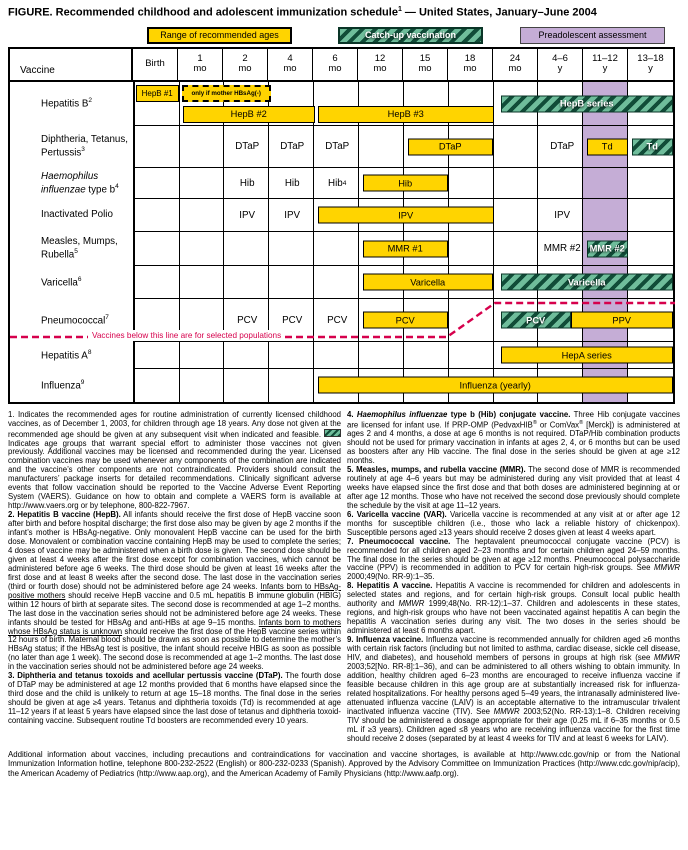  Describe the element at coordinates (605, 64) in the screenshot. I see `age-column-header: 11–12 y` at that location.